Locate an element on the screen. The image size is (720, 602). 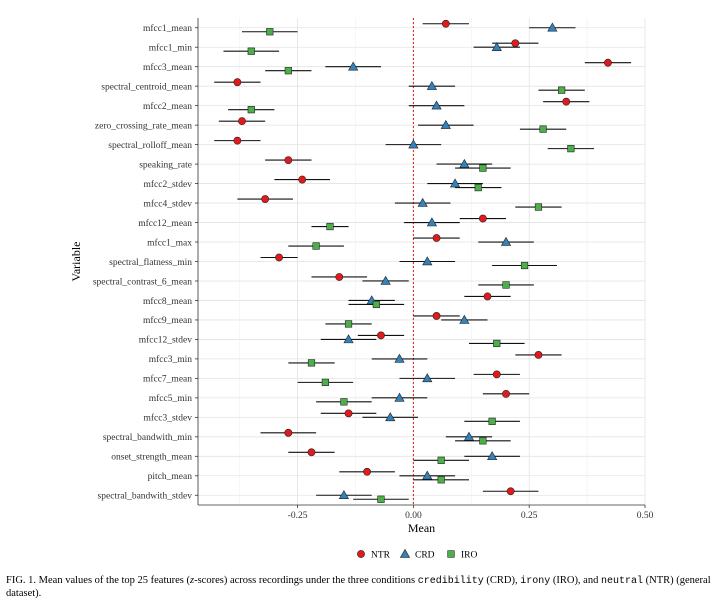
y-tick-label: mfcc1_mean is located at coordinates (167, 28).